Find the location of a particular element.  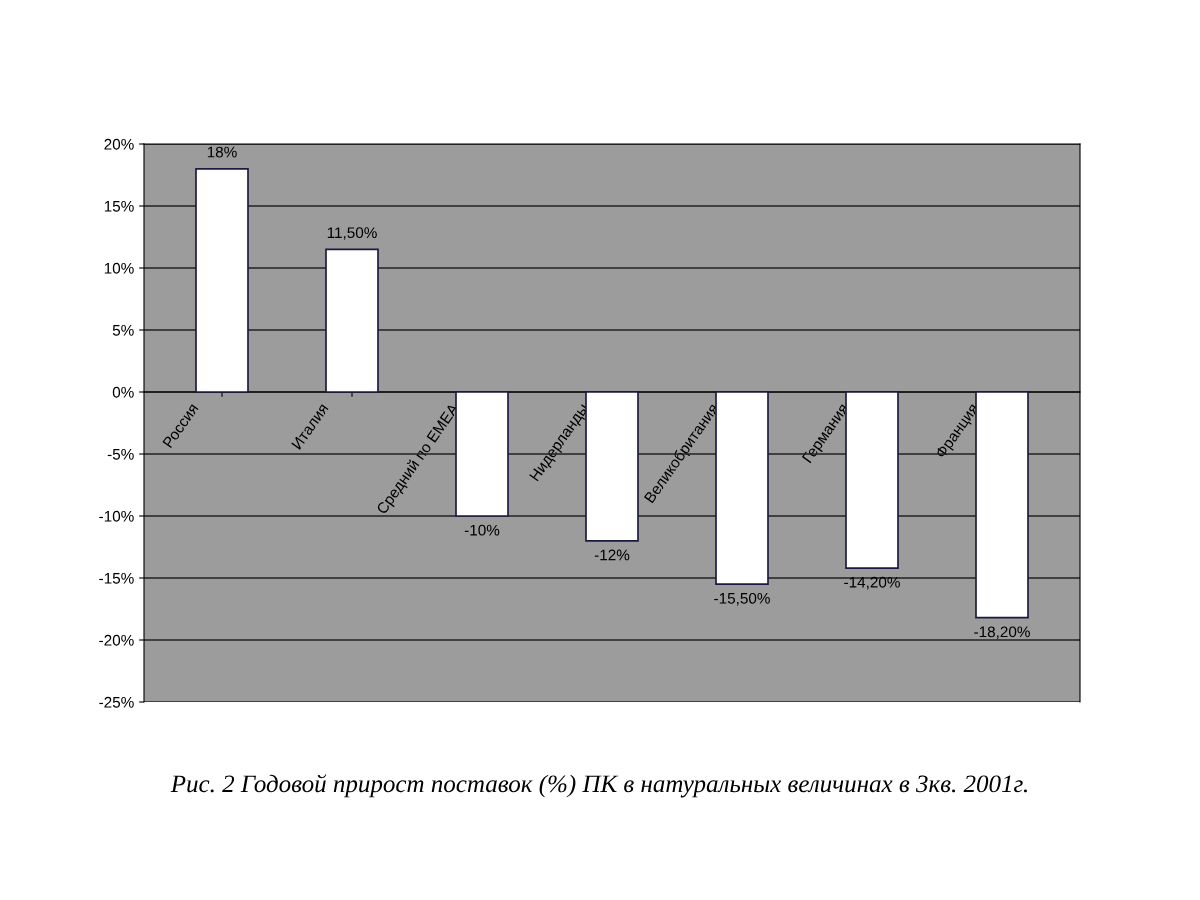

data-label: -12% is located at coordinates (612, 555).